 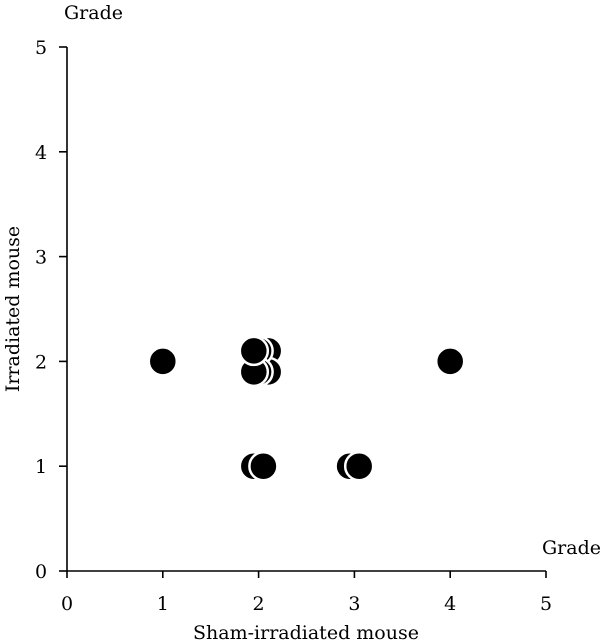 What do you see at coordinates (259, 604) in the screenshot?
I see `x-tick-label: 2` at bounding box center [259, 604].